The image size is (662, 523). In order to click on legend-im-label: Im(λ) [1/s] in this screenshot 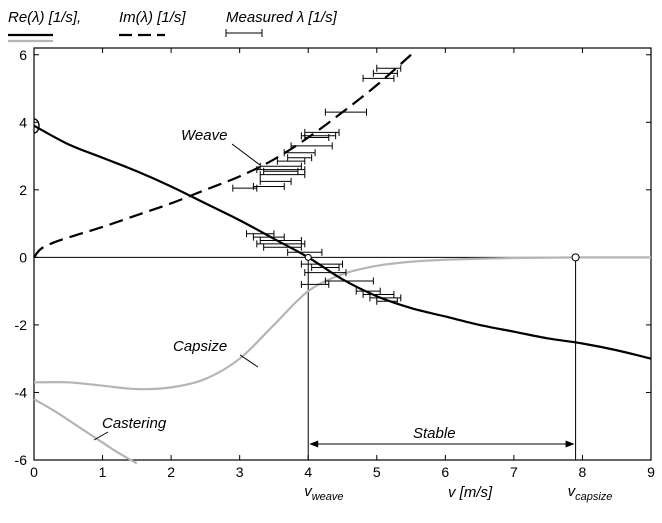, I will do `click(152, 17)`.